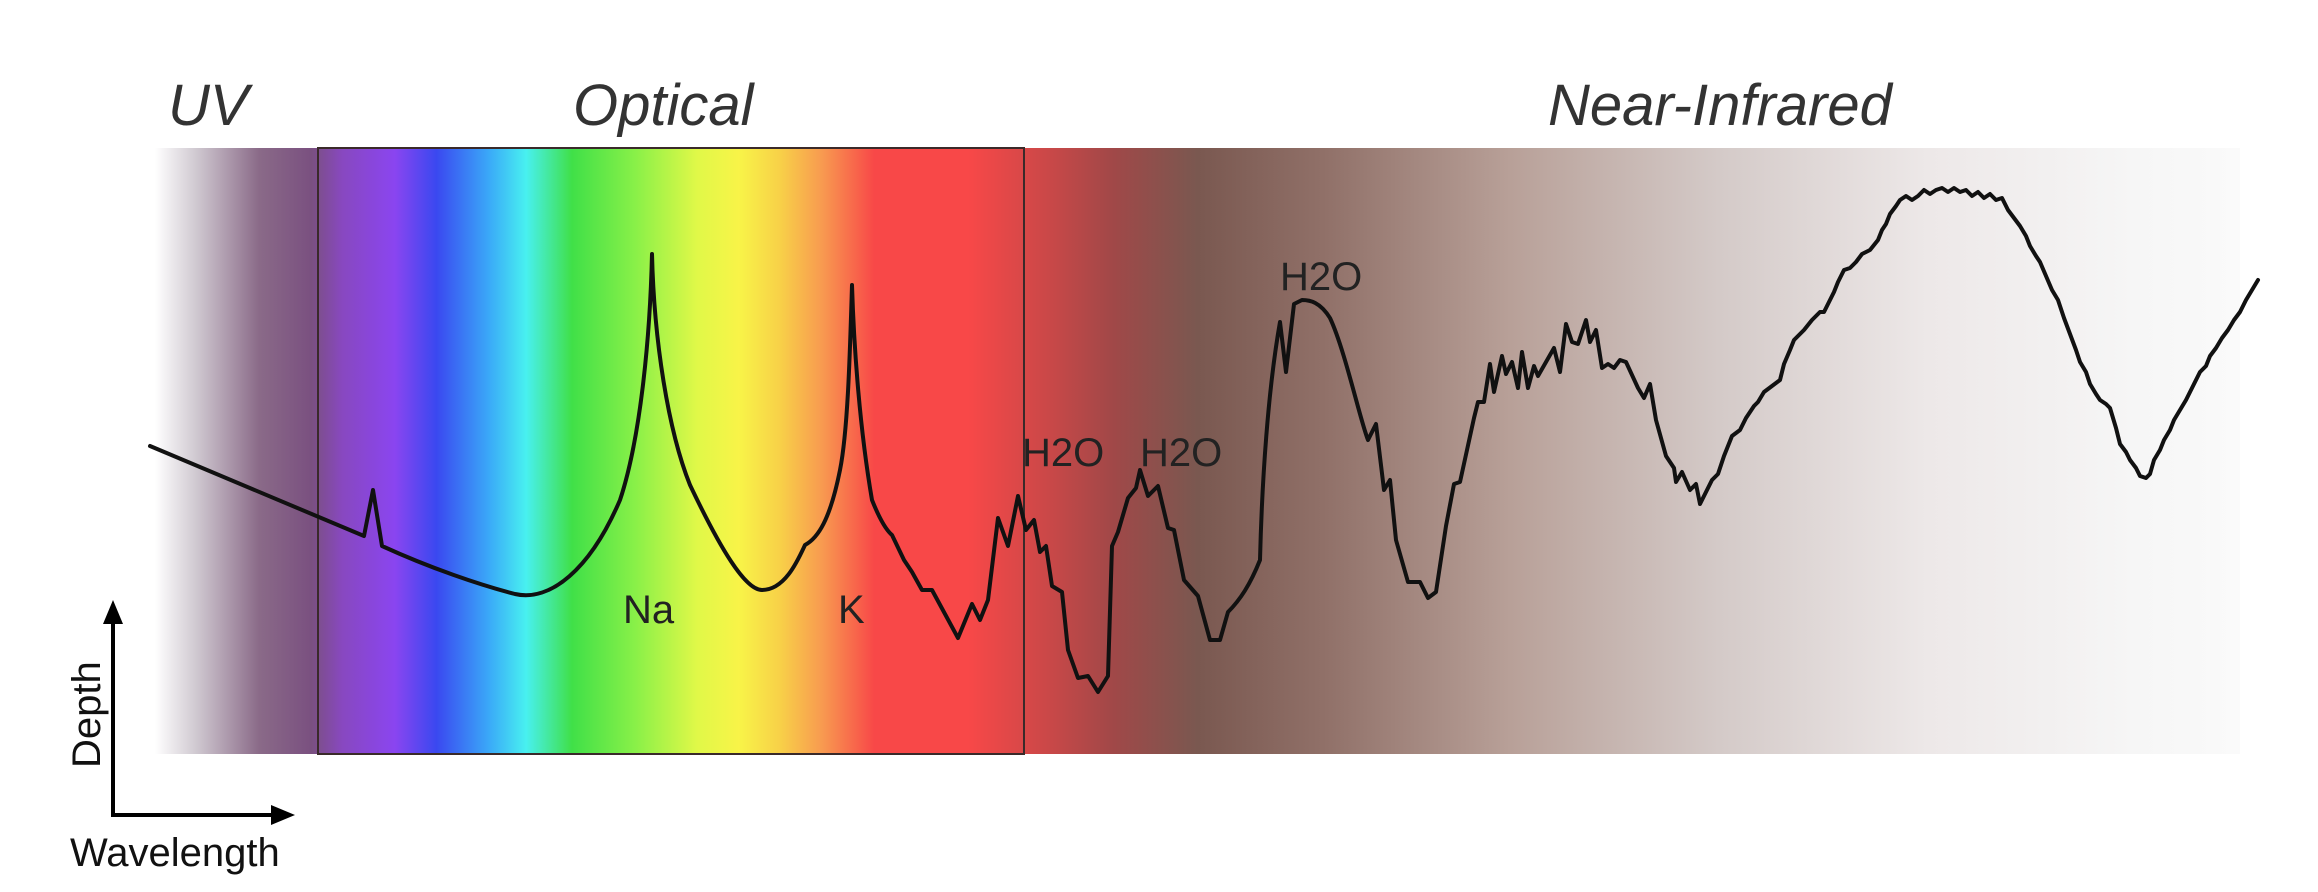 The height and width of the screenshot is (892, 2318). I want to click on axes, so click(199, 712).